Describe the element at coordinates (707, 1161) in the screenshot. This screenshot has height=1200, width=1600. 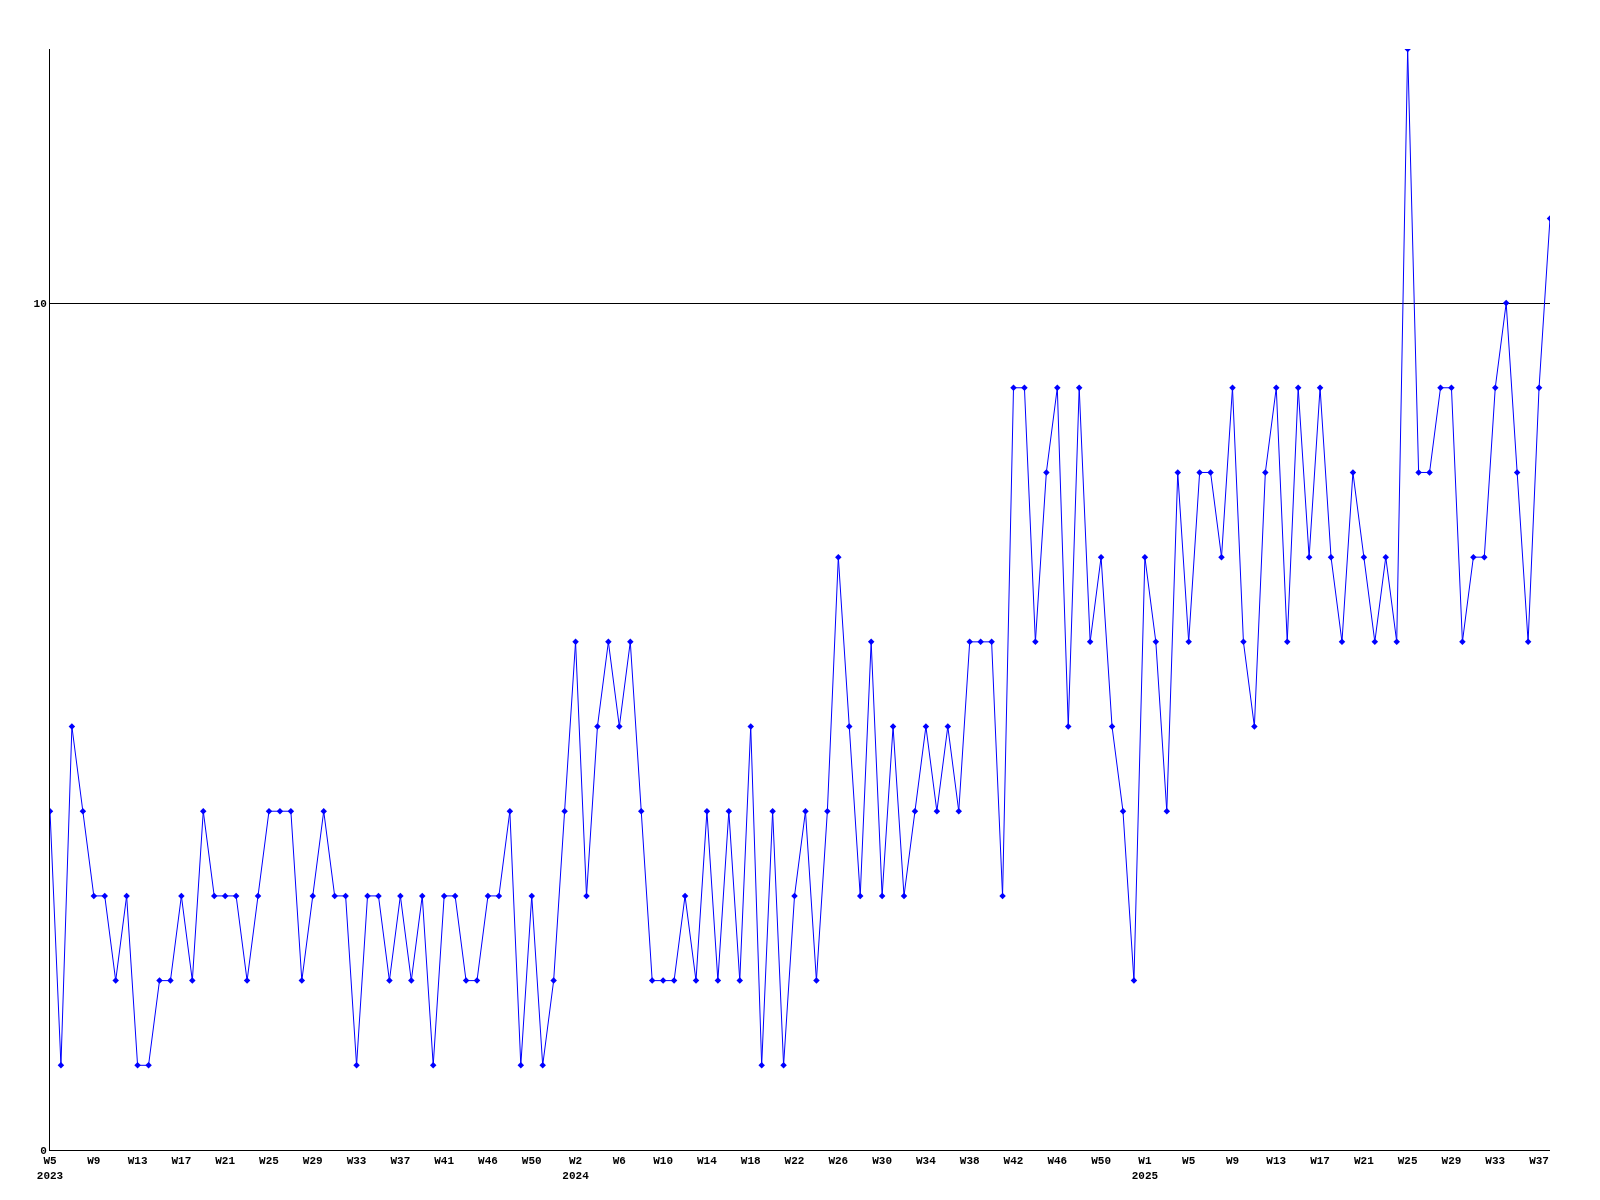
I see `x-tick-label: W14` at that location.